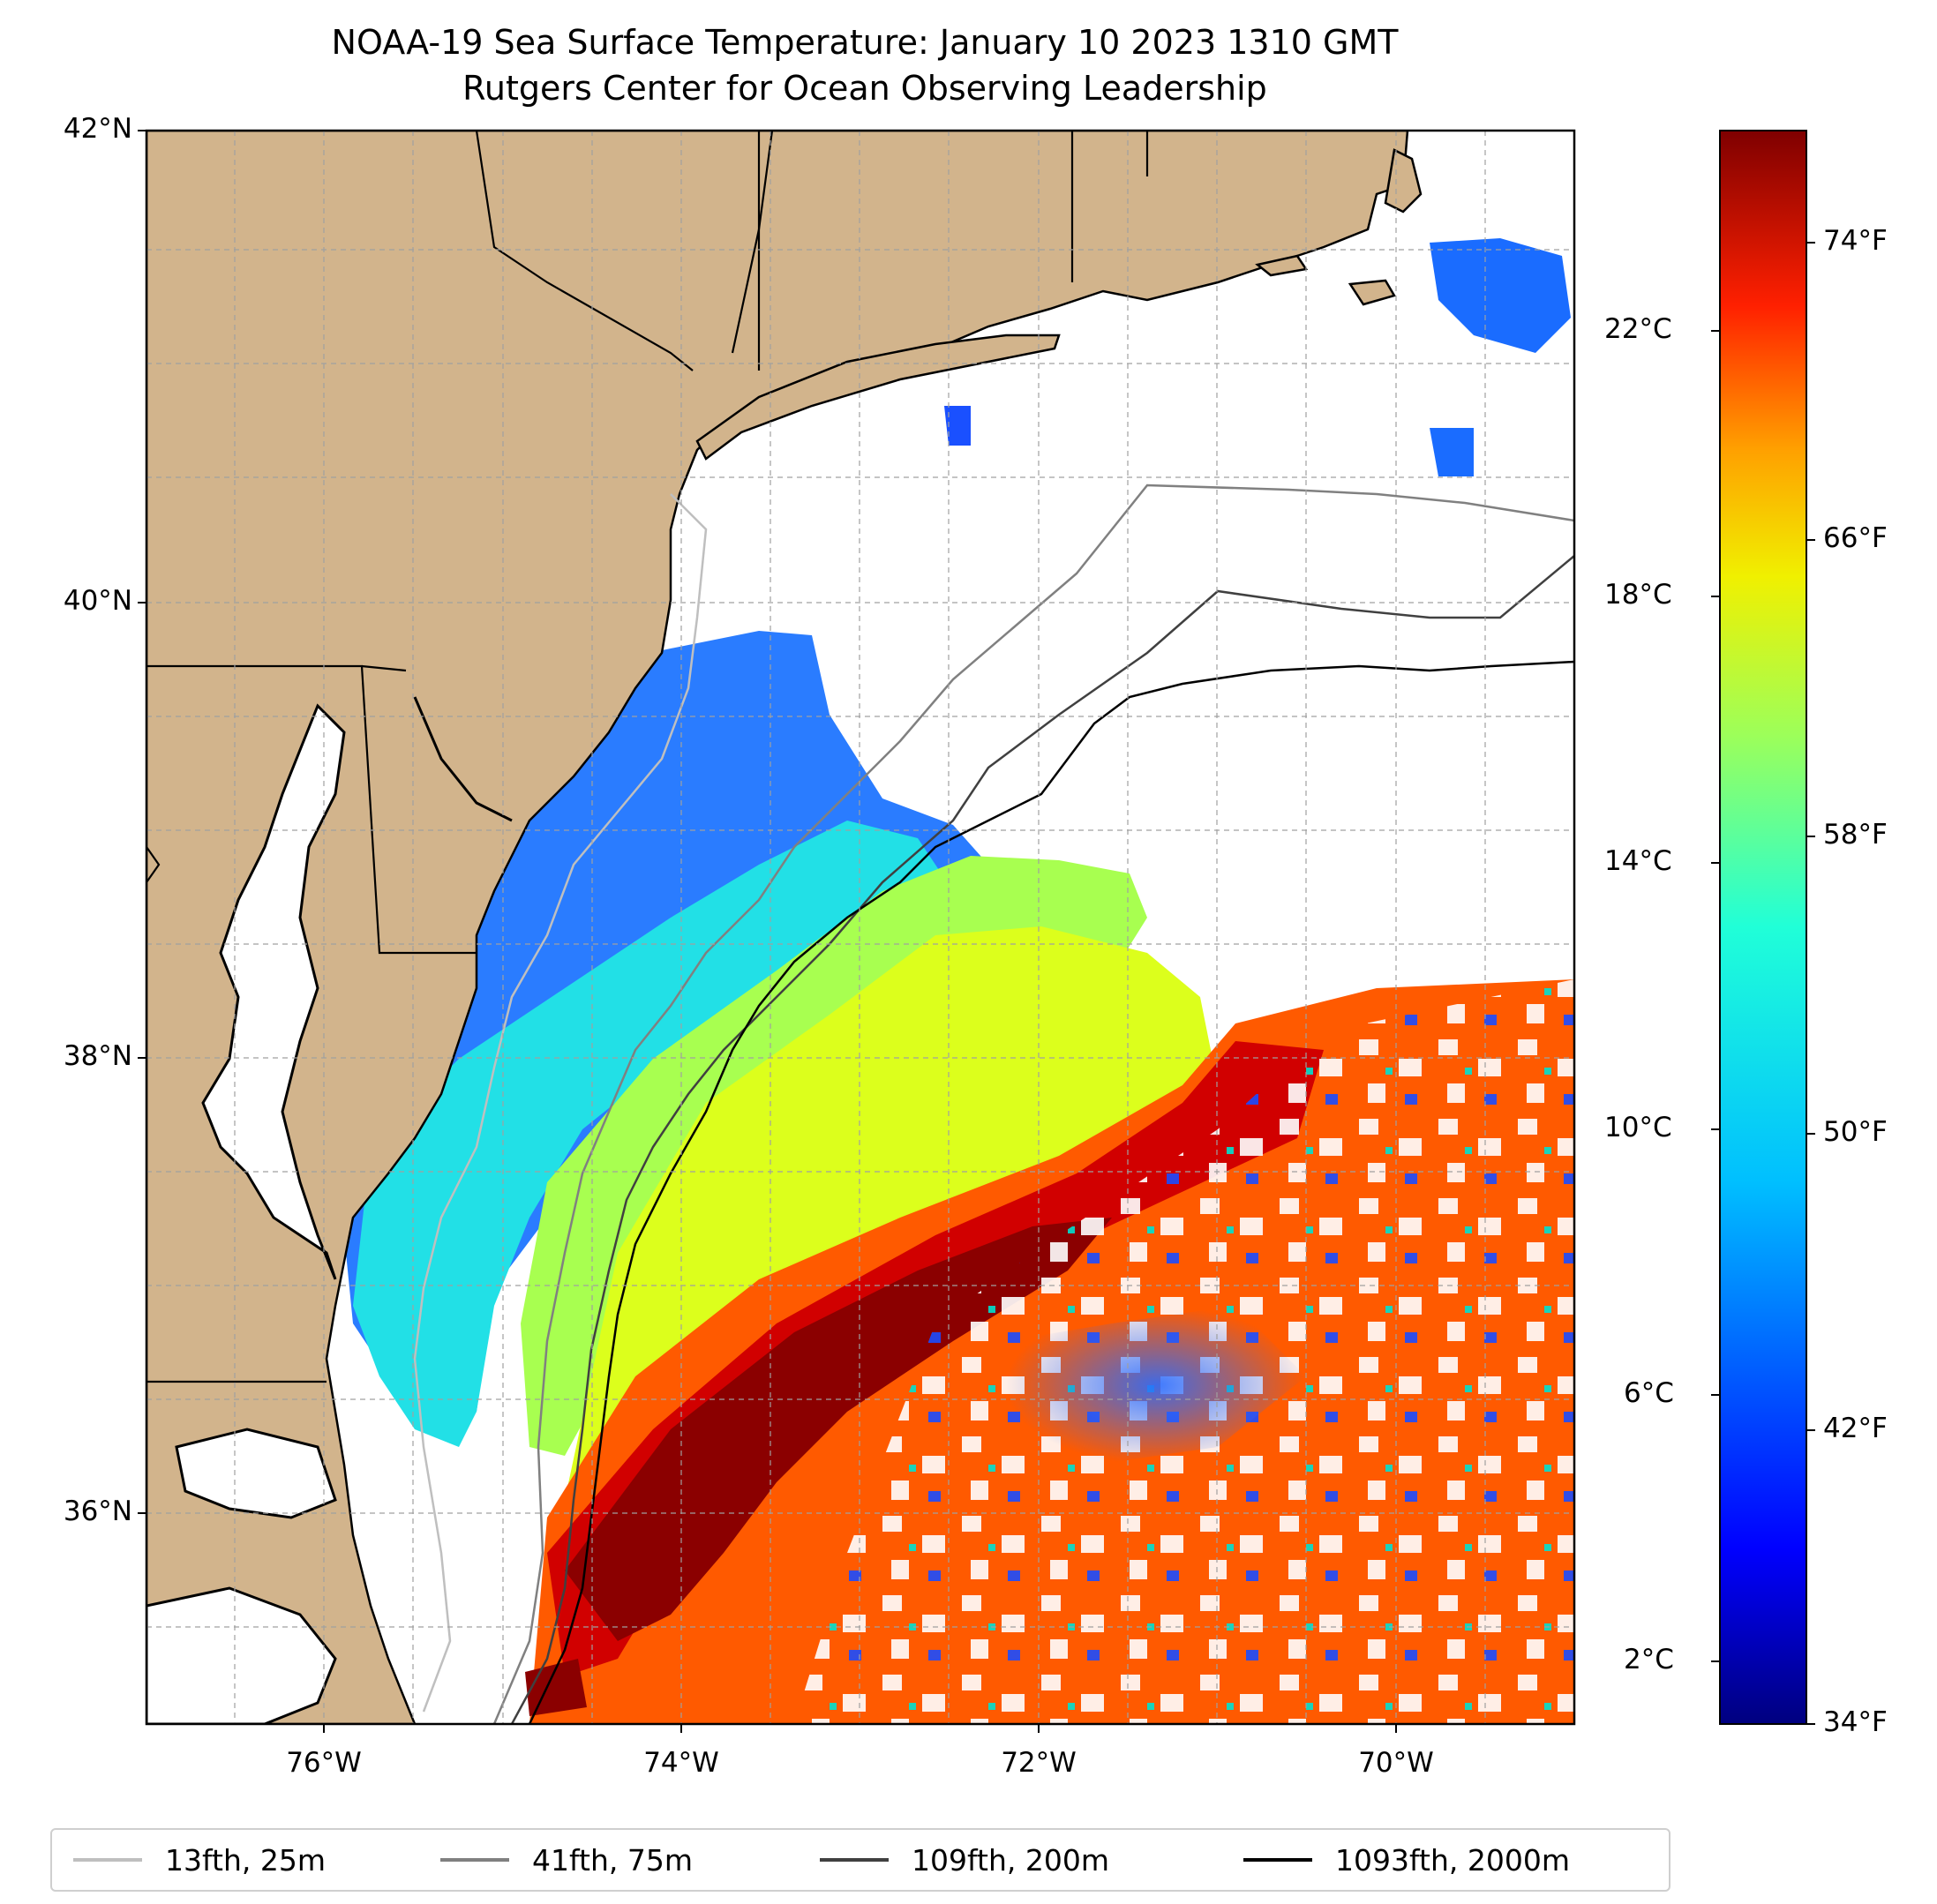 The height and width of the screenshot is (1904, 1937). What do you see at coordinates (474, 1860) in the screenshot?
I see `legend-line-75m` at bounding box center [474, 1860].